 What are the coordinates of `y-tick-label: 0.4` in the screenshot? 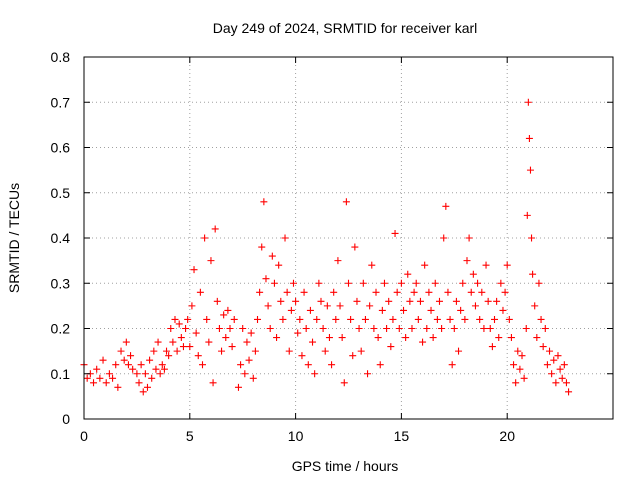 It's located at (61, 238).